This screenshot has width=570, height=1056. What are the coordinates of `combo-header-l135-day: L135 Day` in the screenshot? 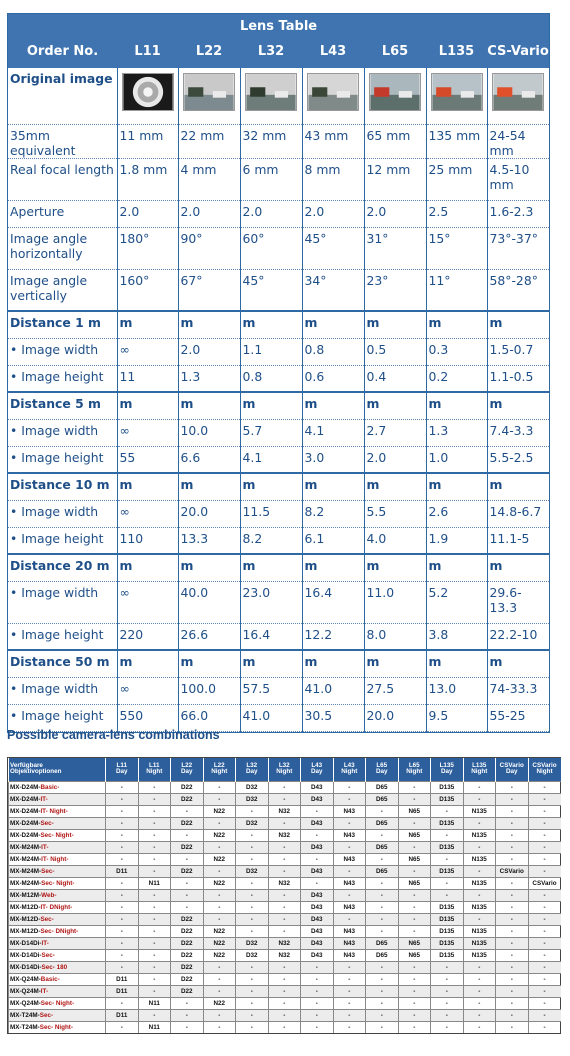 It's located at (446, 769).